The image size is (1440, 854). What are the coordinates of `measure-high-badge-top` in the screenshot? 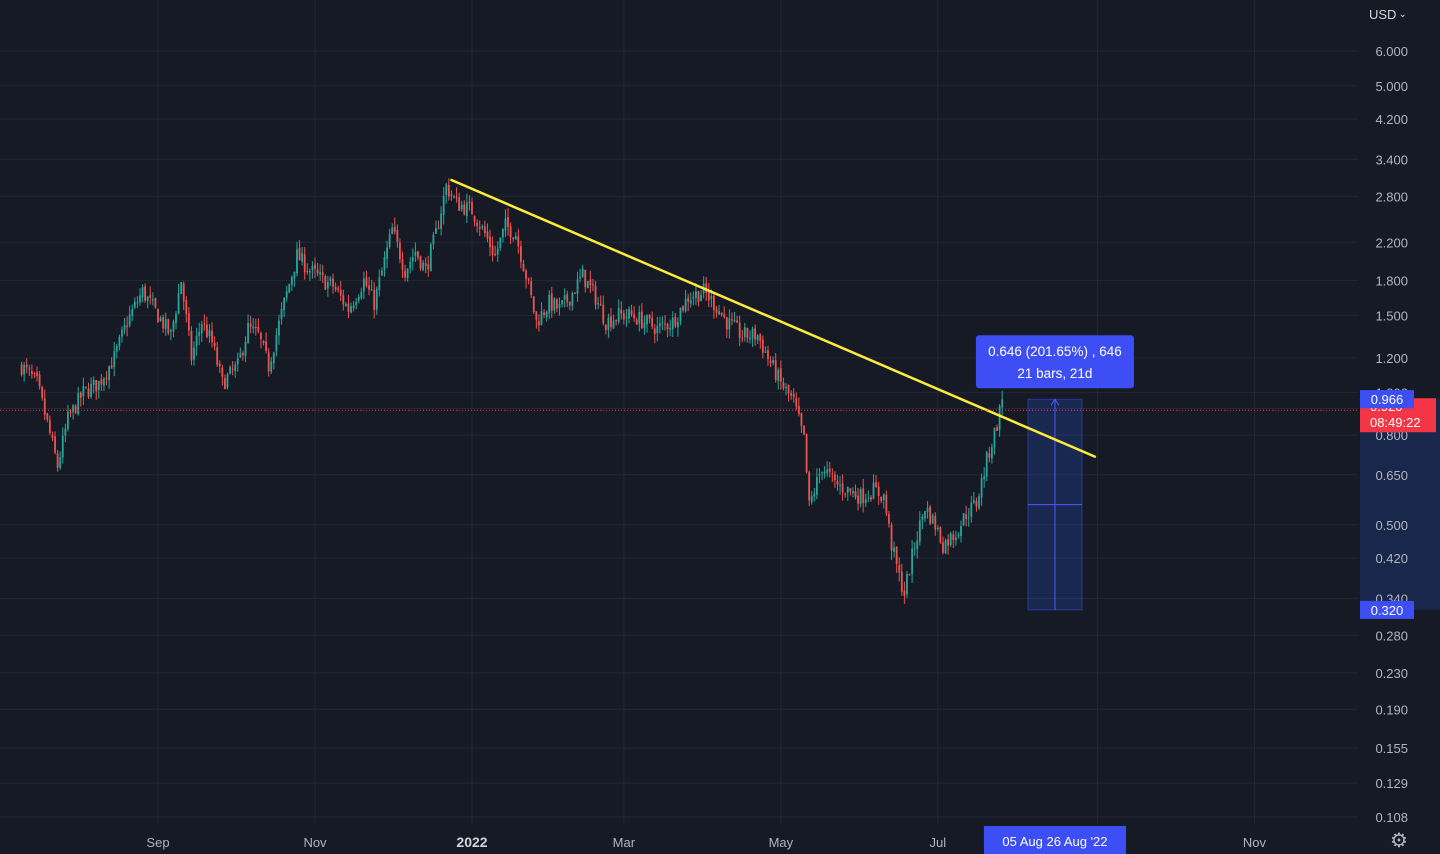 It's located at (1387, 399).